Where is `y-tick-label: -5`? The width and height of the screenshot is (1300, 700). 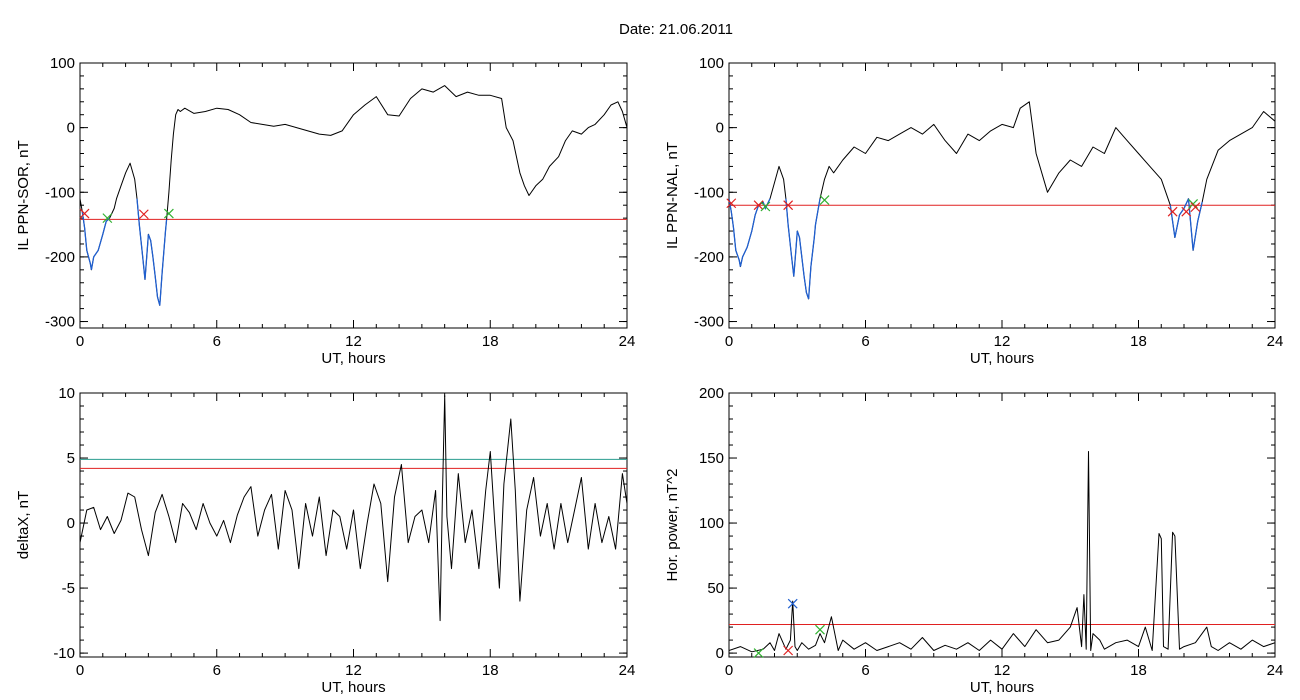
y-tick-label: -5 is located at coordinates (68, 588).